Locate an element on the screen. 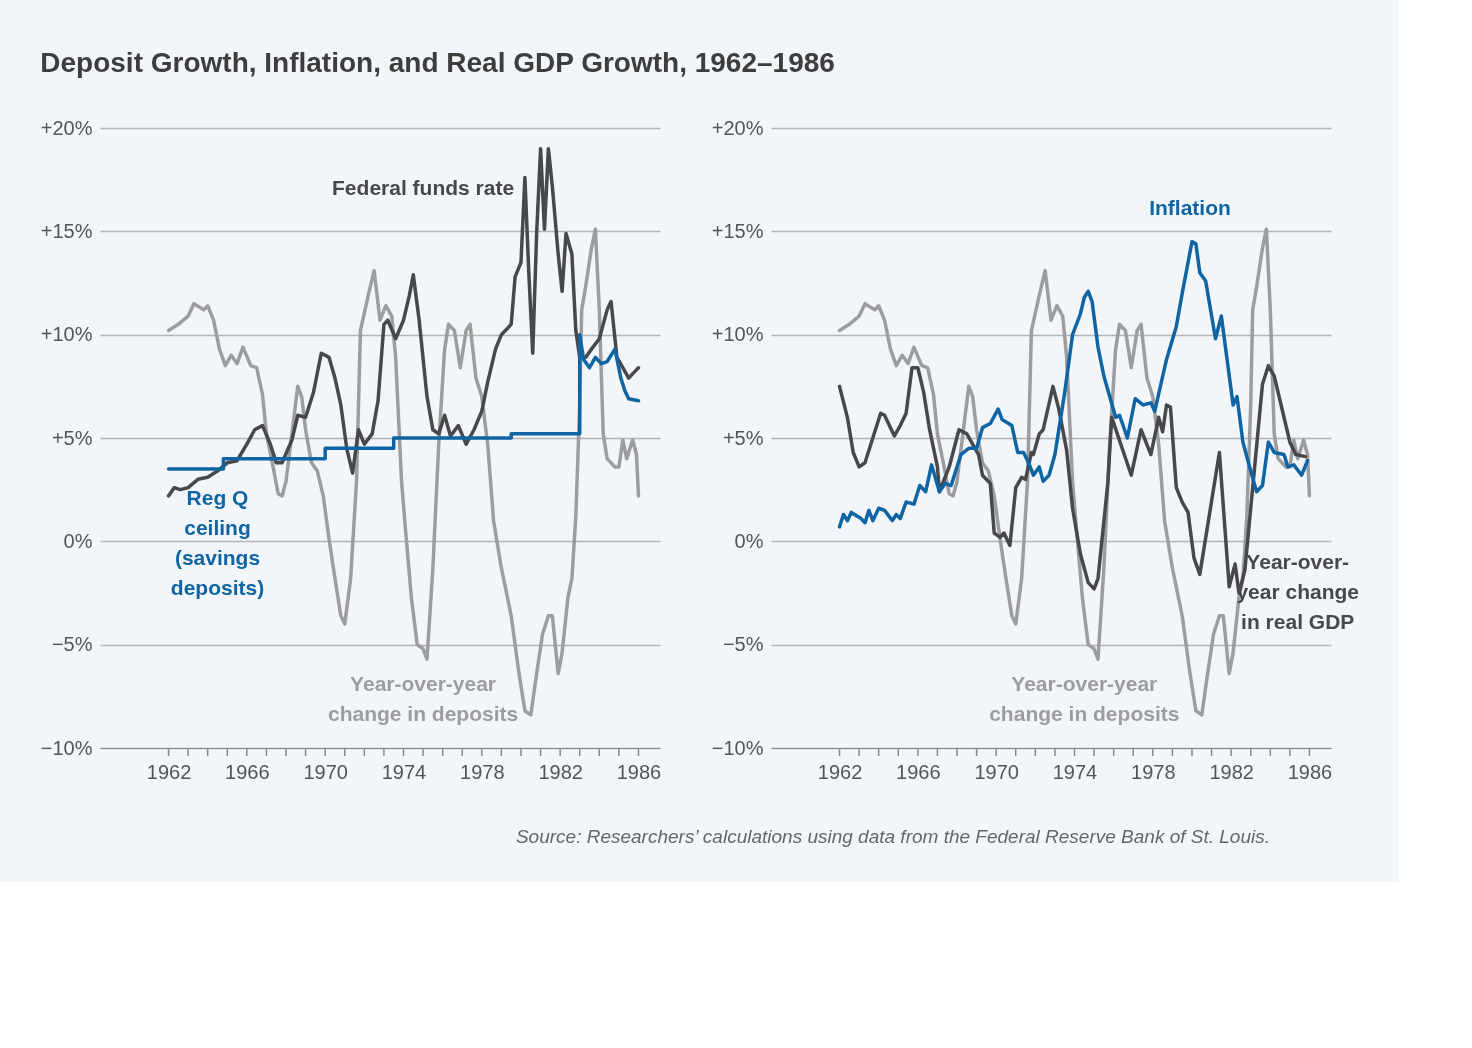 The height and width of the screenshot is (1048, 1472). chart-title: Deposit Growth, Inflation, and Real GDP Growth, 1962–1986 is located at coordinates (437, 62).